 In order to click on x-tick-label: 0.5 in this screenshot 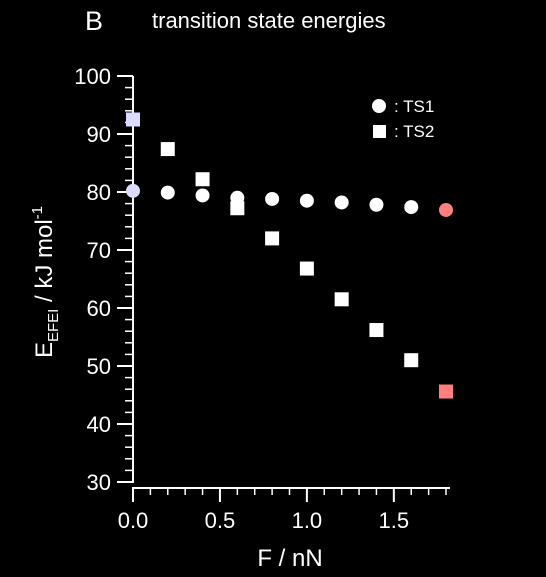, I will do `click(220, 520)`.